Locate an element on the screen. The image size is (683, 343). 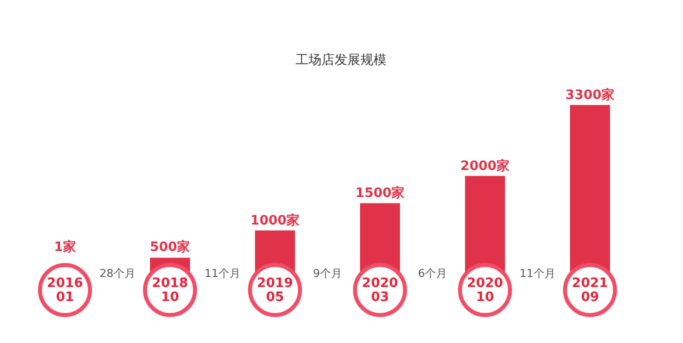
x-tick-label: 2016 01 is located at coordinates (65, 290).